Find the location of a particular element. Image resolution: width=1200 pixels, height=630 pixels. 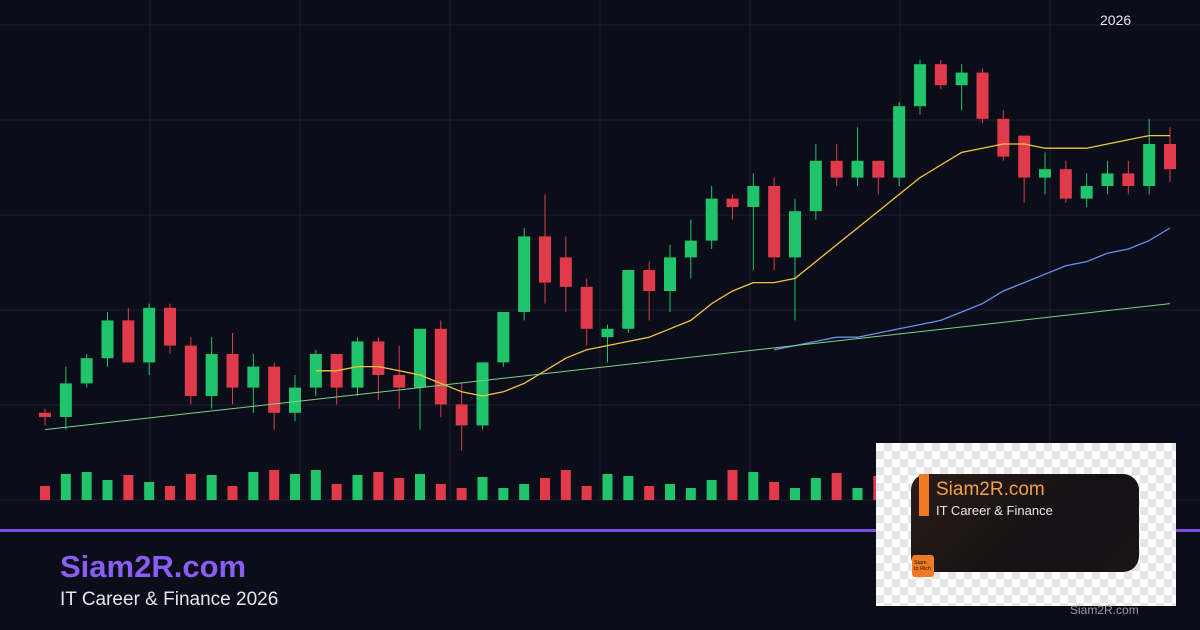

moving-average is located at coordinates (972, 289).